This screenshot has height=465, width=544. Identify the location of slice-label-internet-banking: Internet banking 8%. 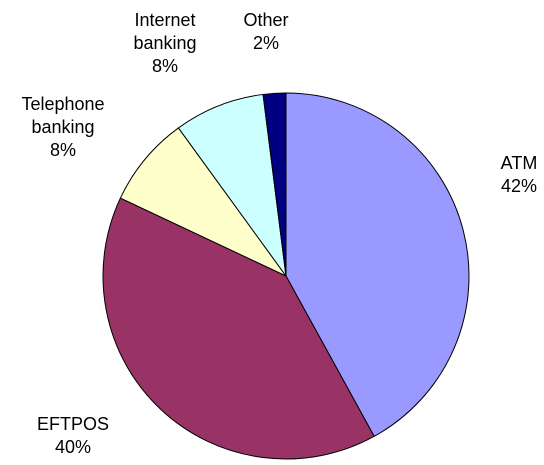
(164, 43).